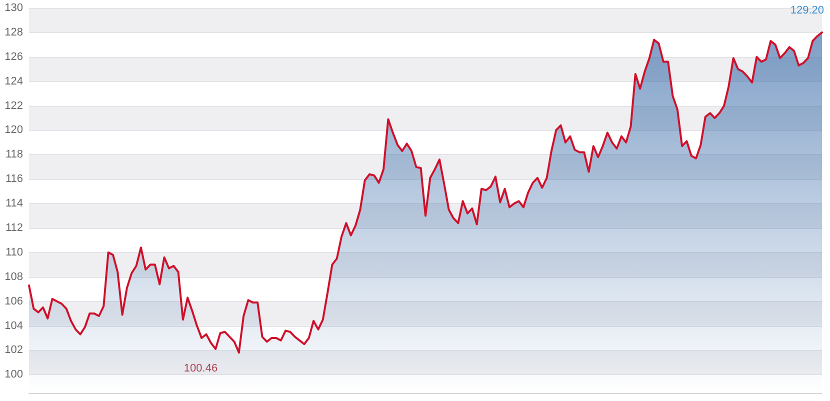 The width and height of the screenshot is (830, 401). I want to click on y-tick-label: 110, so click(14, 252).